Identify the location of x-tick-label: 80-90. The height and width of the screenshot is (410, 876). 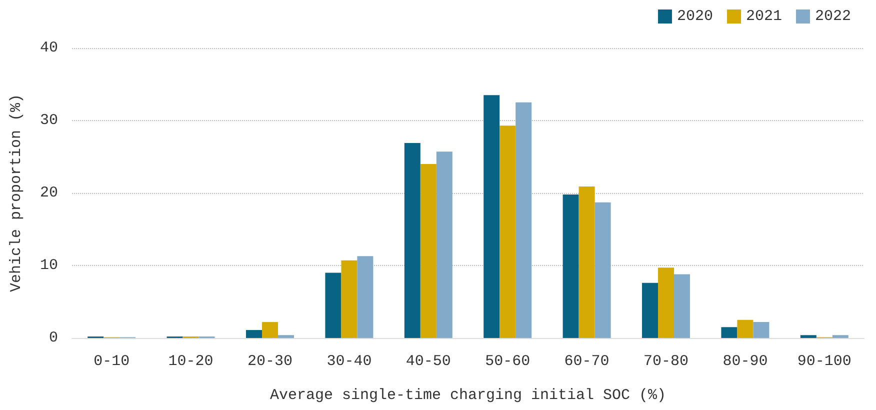
(745, 361).